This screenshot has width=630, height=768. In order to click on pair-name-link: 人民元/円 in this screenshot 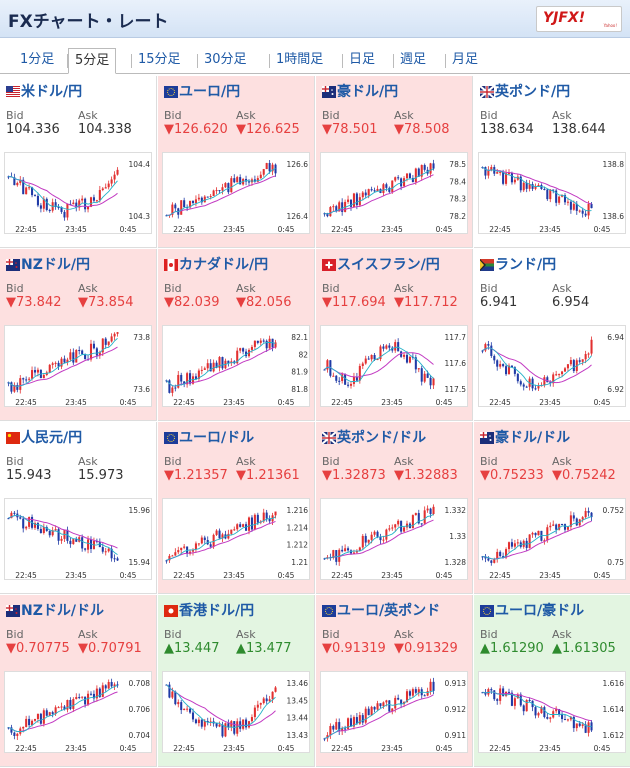, I will do `click(52, 438)`.